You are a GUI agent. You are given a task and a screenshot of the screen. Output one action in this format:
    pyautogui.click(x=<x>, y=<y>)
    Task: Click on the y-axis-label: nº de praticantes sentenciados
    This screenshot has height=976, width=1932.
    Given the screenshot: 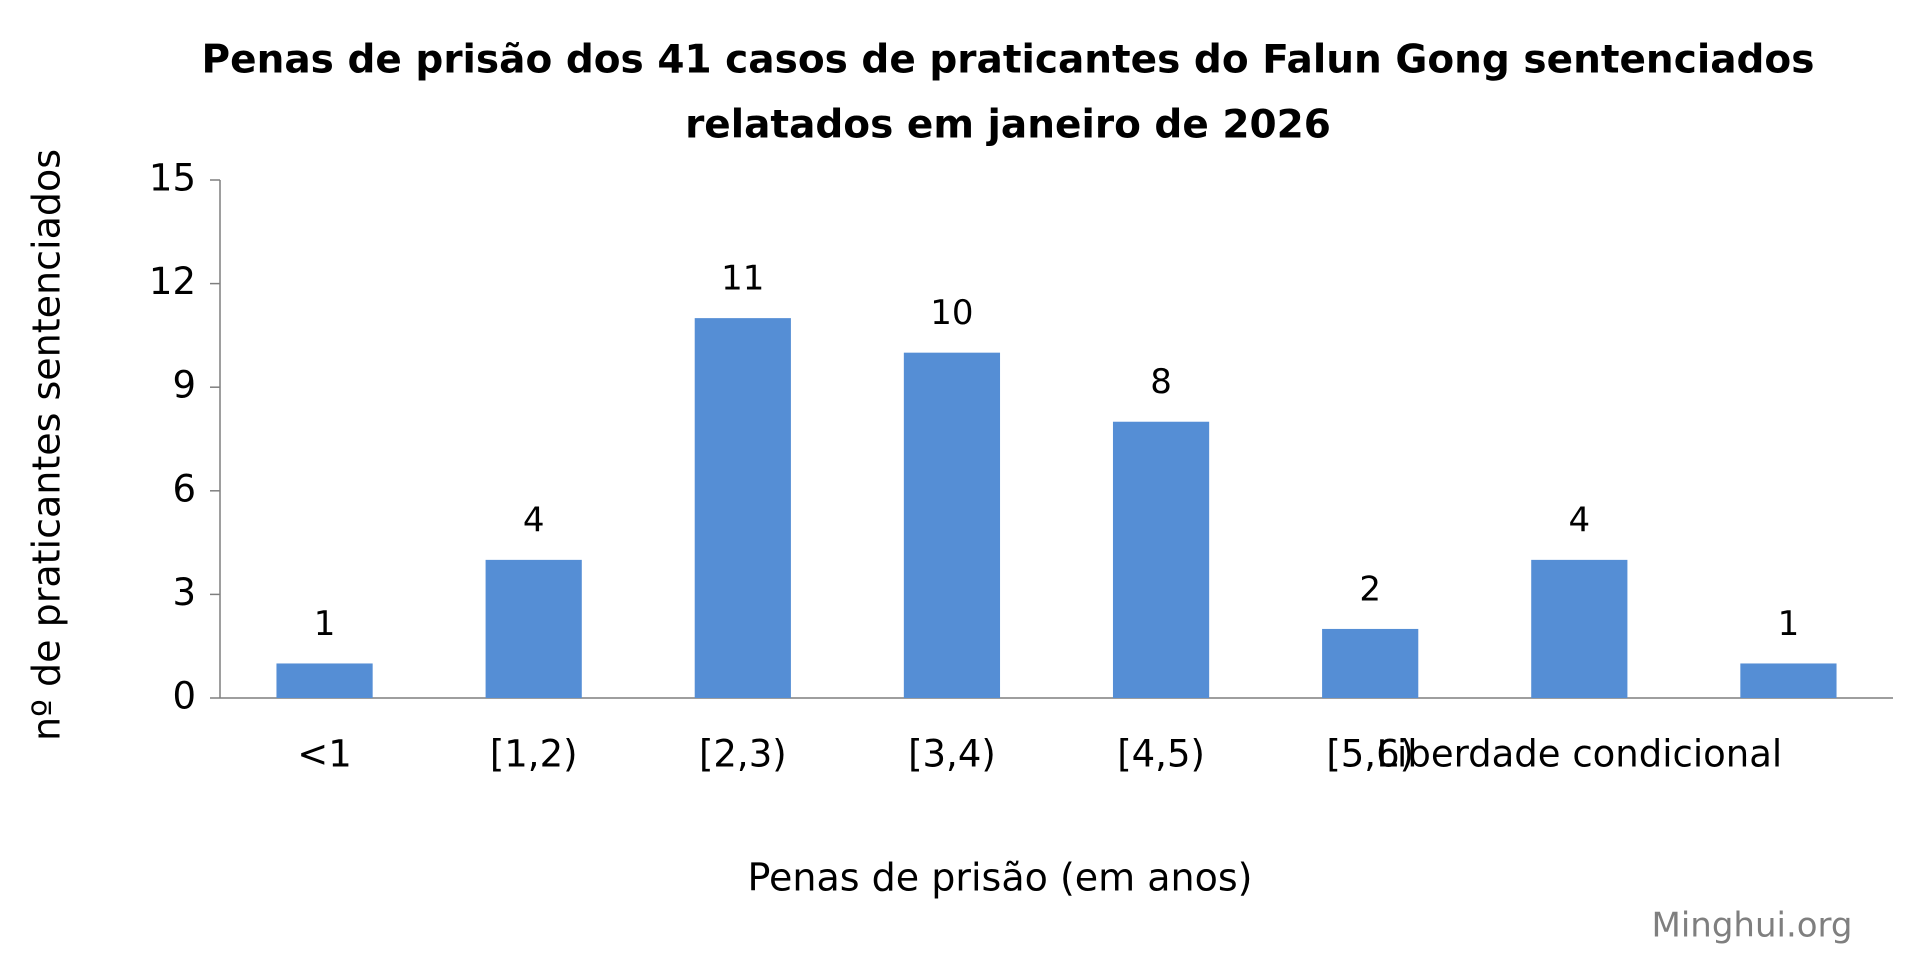 What is the action you would take?
    pyautogui.click(x=47, y=445)
    